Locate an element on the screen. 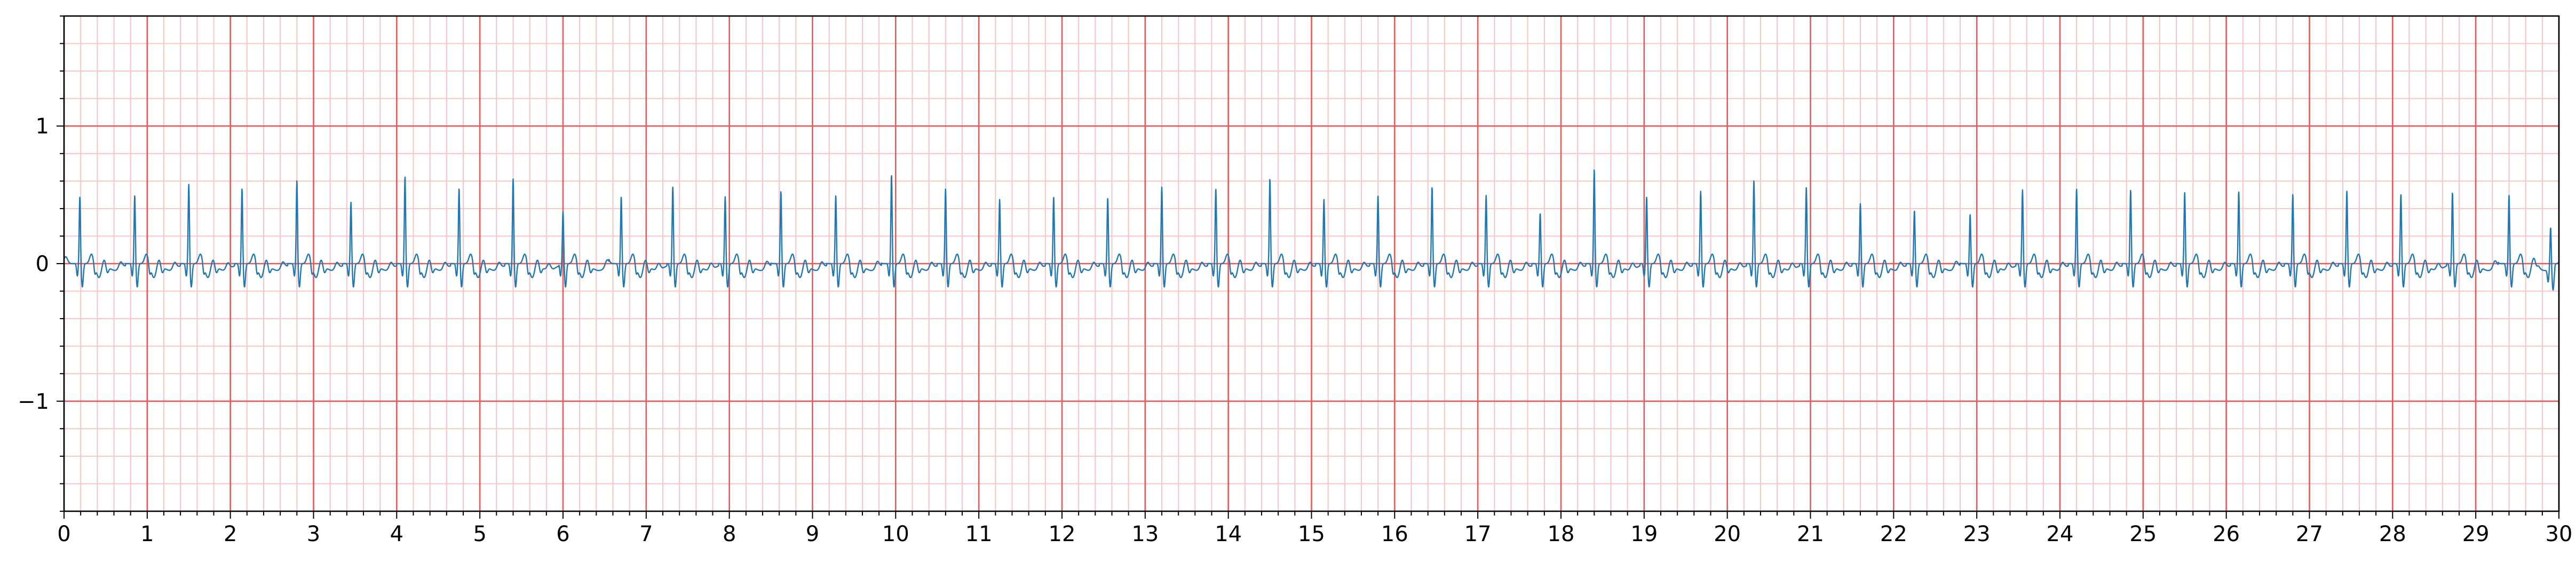 This screenshot has height=563, width=2576. x-tick-label: 16 is located at coordinates (1394, 534).